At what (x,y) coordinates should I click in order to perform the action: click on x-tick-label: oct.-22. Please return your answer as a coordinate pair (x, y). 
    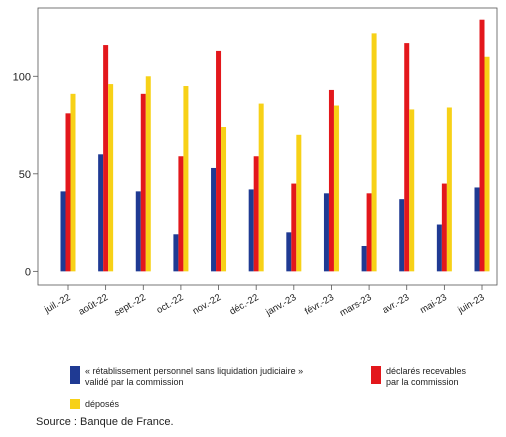
    Looking at the image, I should click on (170, 304).